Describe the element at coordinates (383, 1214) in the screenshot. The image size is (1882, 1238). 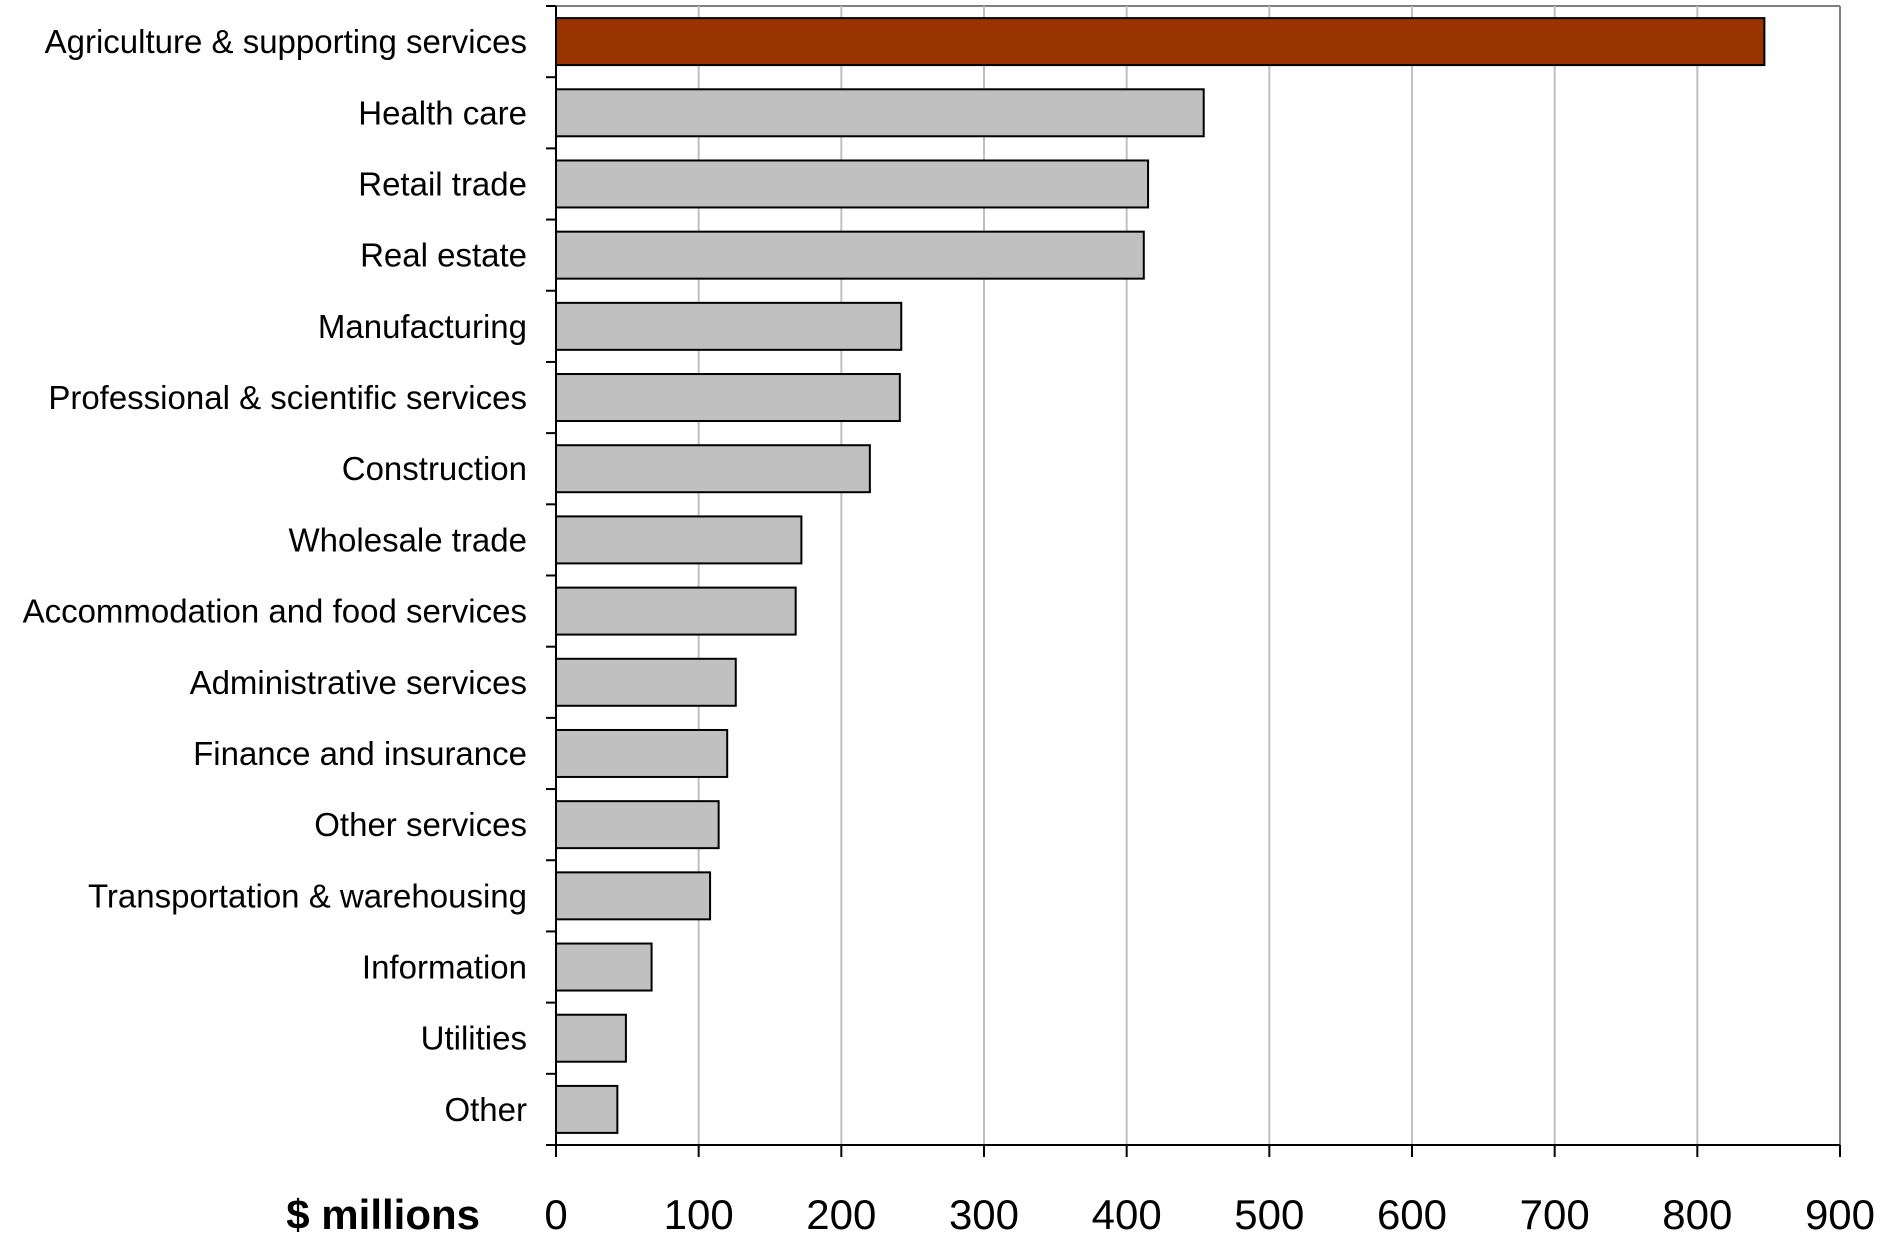
I see `x-axis-title: $ millions` at that location.